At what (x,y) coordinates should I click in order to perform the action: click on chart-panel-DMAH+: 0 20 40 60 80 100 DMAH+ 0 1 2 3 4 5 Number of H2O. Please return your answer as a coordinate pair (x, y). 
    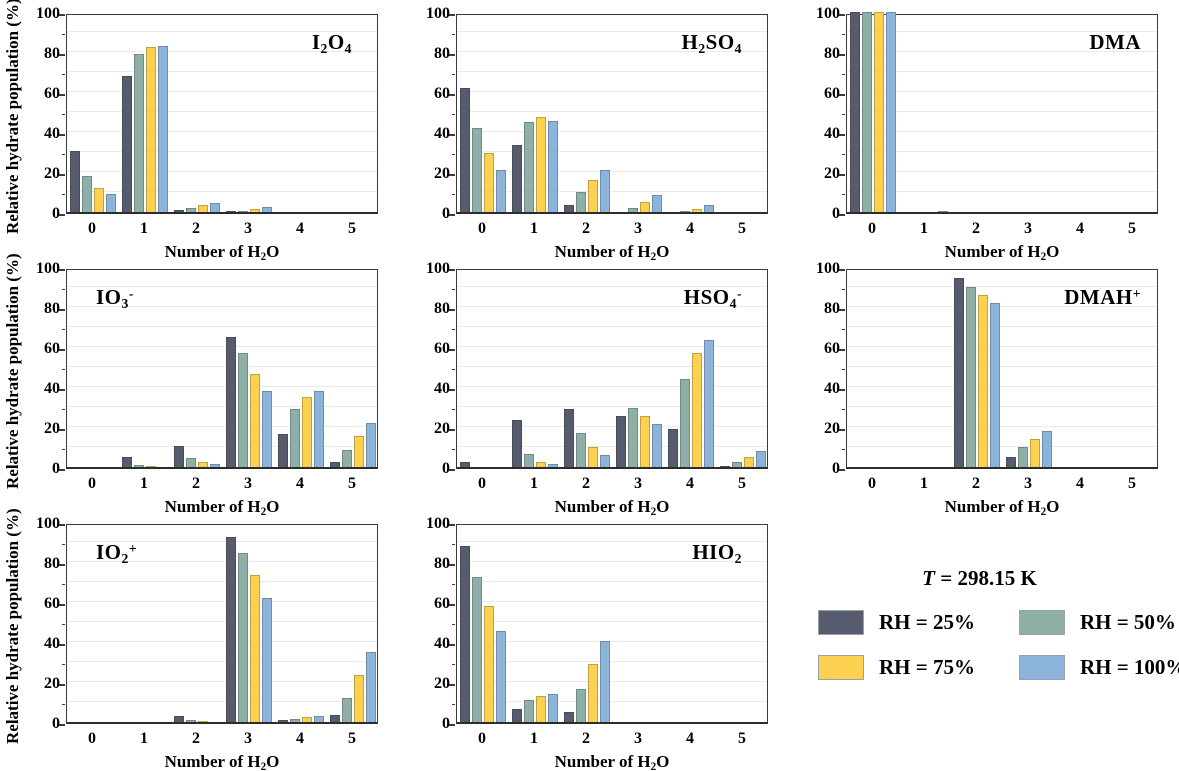
    Looking at the image, I should click on (979, 386).